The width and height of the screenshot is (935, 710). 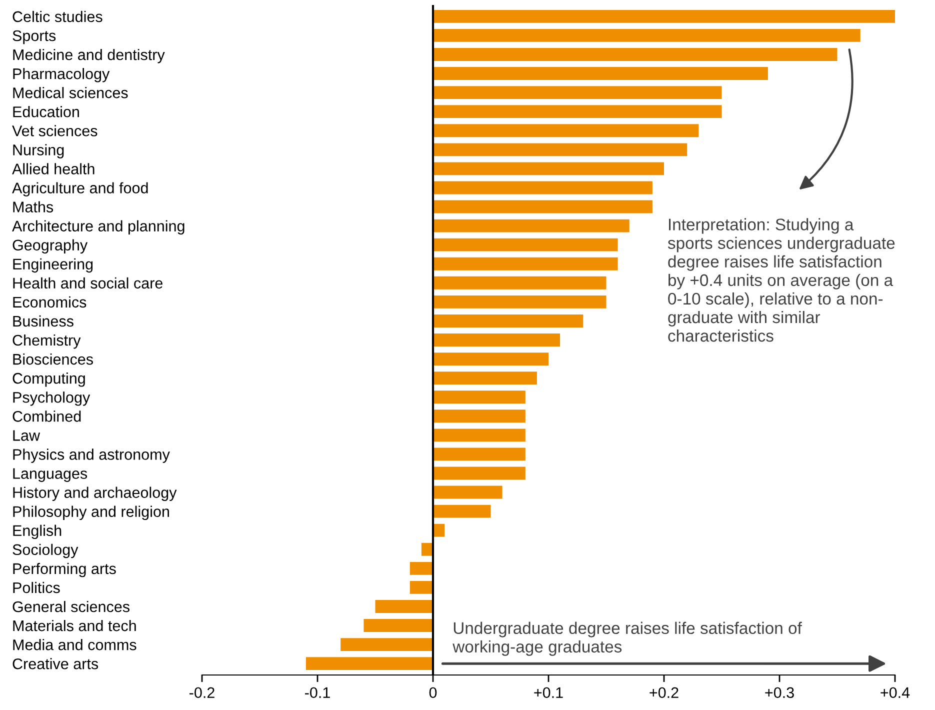 I want to click on y-tick-label: Pharmacology, so click(x=61, y=75).